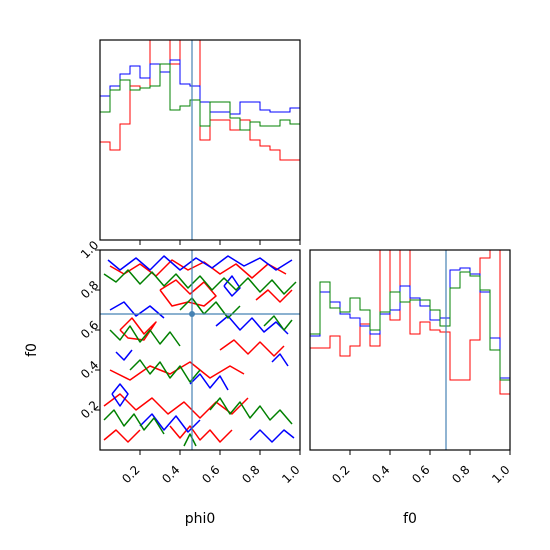 This screenshot has height=550, width=550. Describe the element at coordinates (410, 519) in the screenshot. I see `x-axis-label-f0: f0` at that location.